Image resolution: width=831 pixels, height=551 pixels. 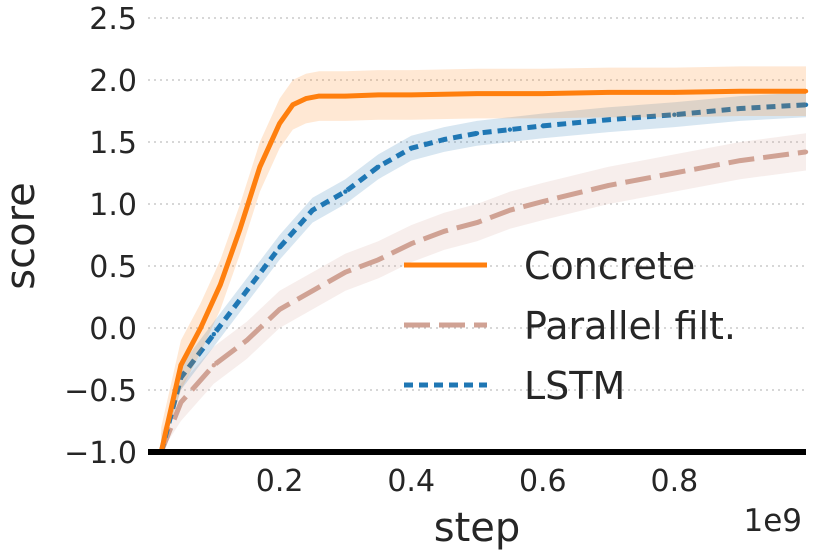 What do you see at coordinates (100, 453) in the screenshot?
I see `y-tick-label: −1.0` at bounding box center [100, 453].